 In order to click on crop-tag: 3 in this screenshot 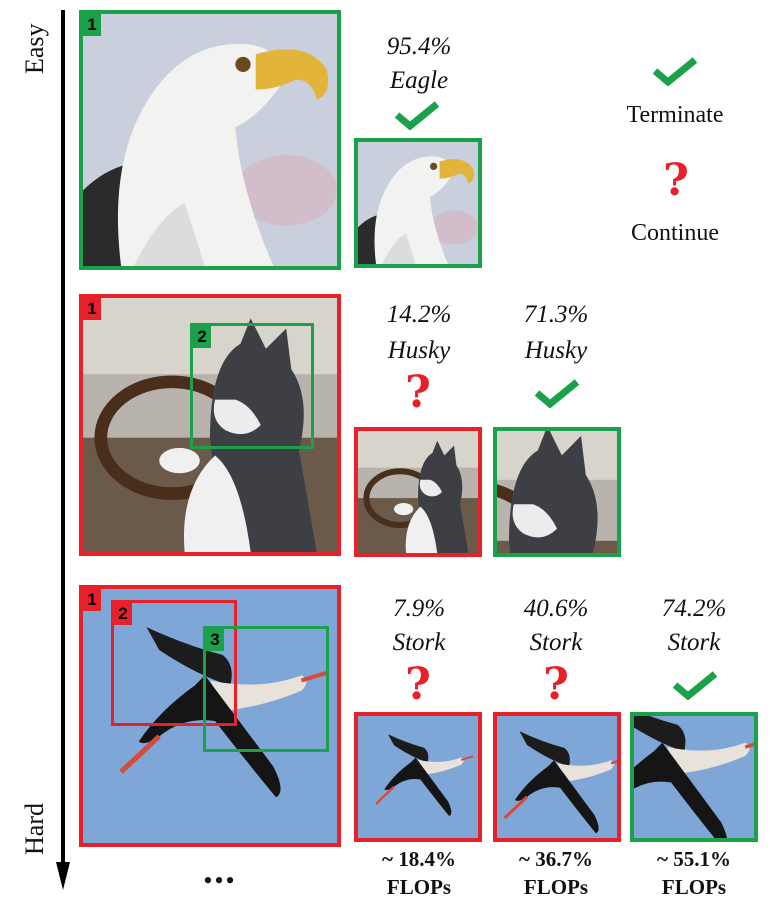, I will do `click(215, 640)`.